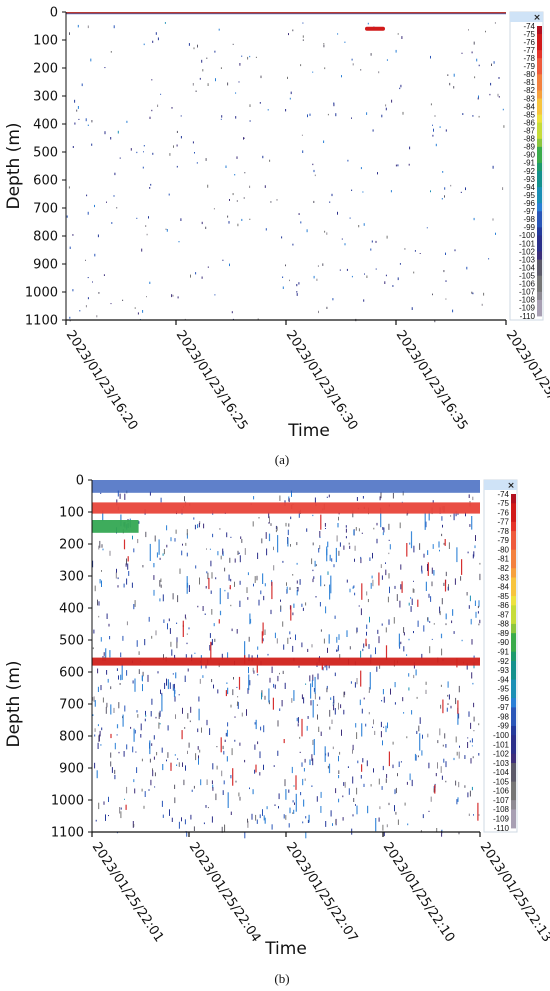 This screenshot has width=550, height=991. What do you see at coordinates (71, 737) in the screenshot?
I see `y-tick-label: 800` at bounding box center [71, 737].